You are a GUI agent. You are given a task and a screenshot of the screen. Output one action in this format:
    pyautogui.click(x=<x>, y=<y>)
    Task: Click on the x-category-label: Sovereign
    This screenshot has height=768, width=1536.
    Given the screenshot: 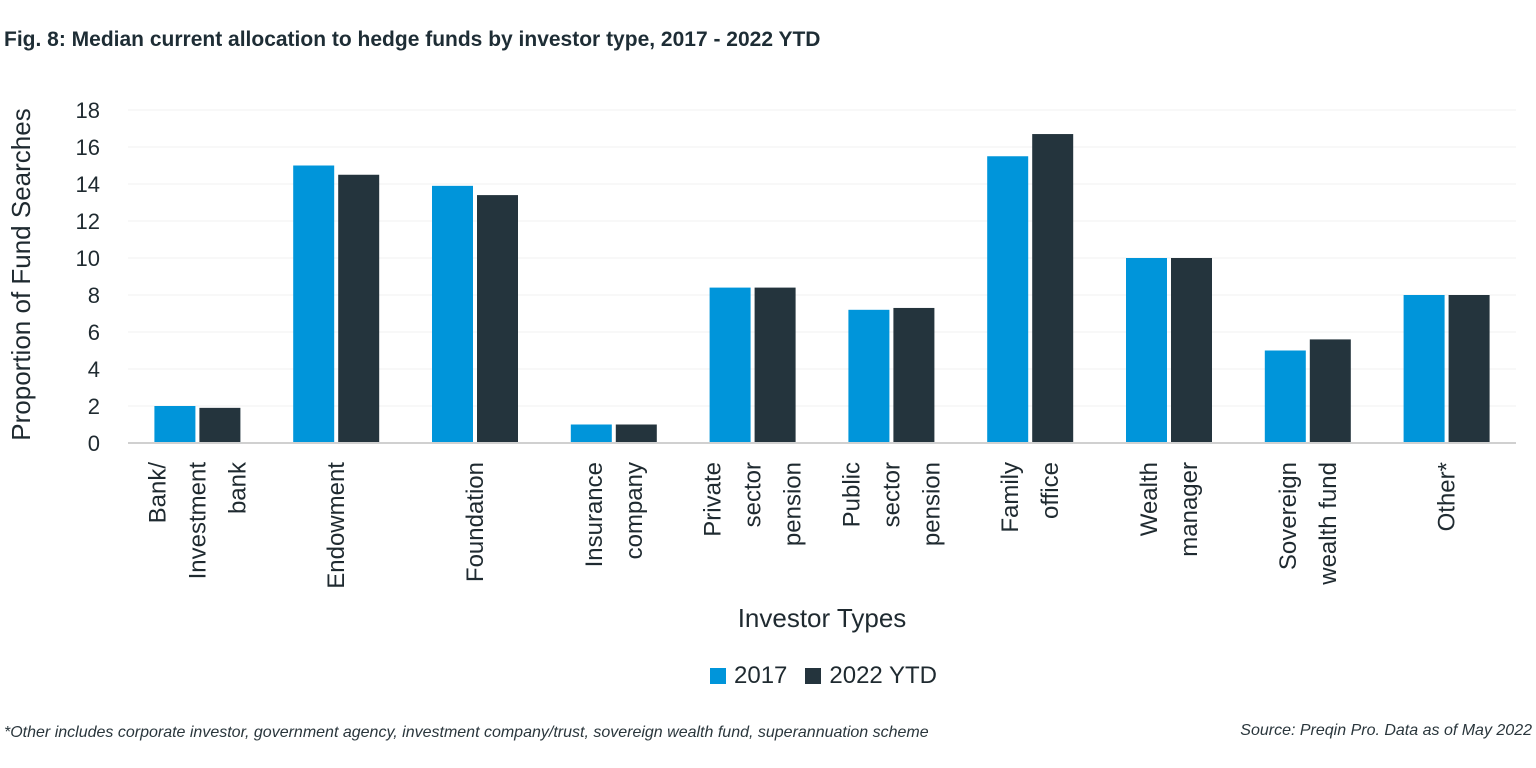 What is the action you would take?
    pyautogui.click(x=1288, y=516)
    